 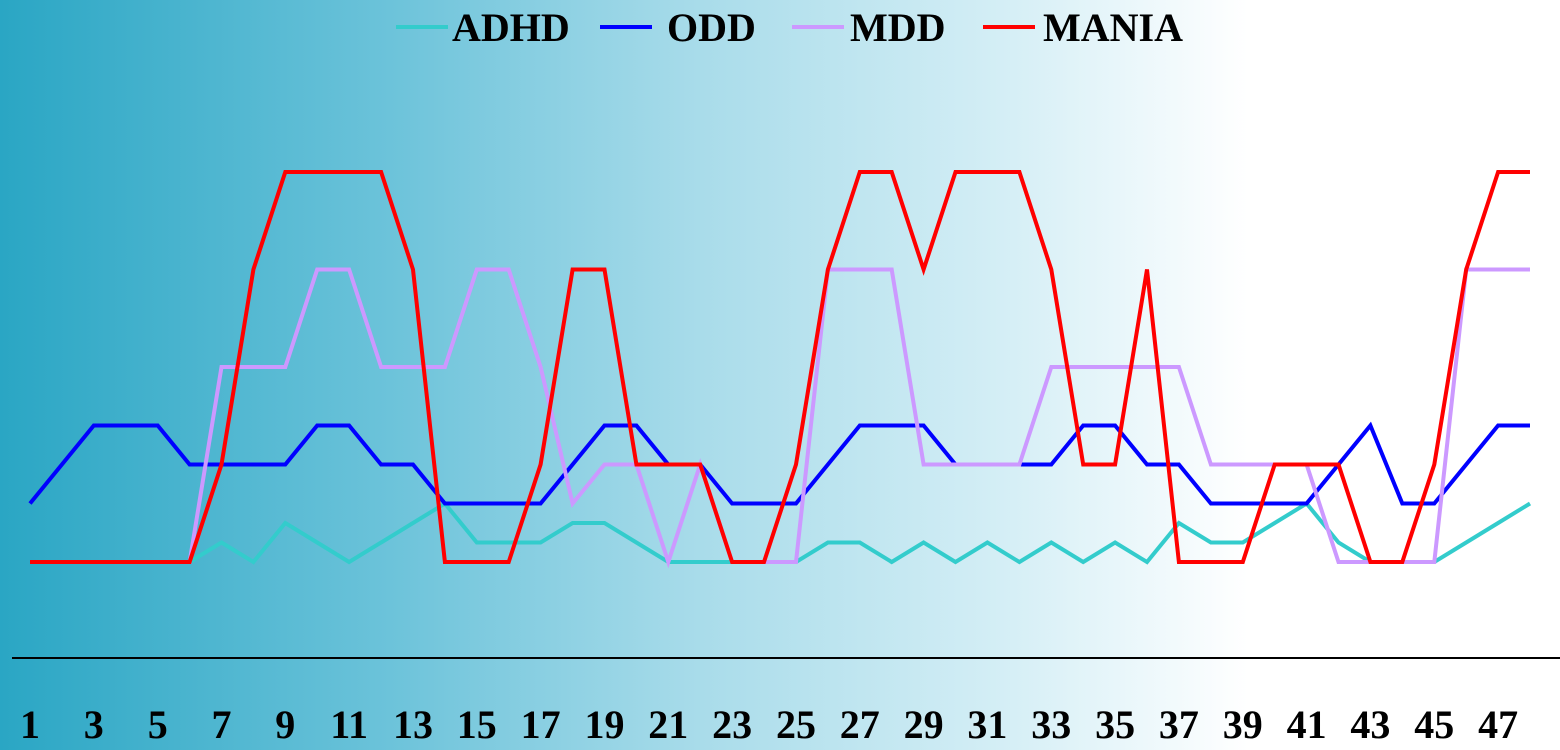 I want to click on legend: ADHD ODD MDD MANIA, so click(x=789, y=27).